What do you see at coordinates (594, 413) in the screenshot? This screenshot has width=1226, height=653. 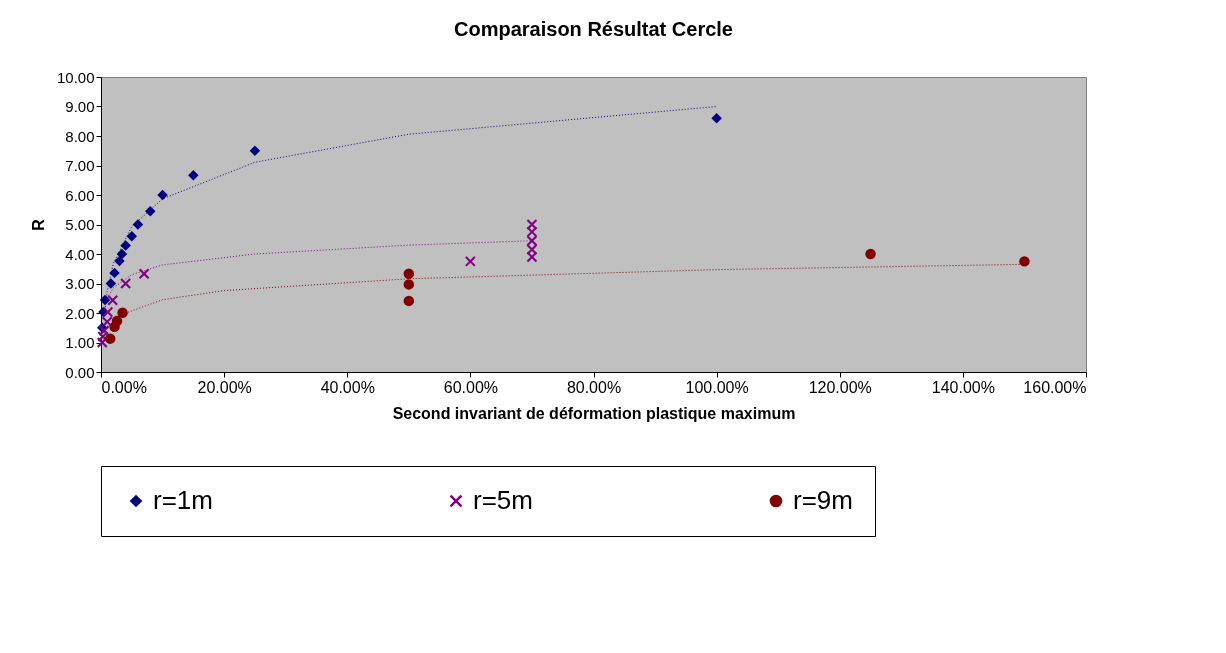 I see `x-axis-title: Second invariant de déformation plastique maximum` at bounding box center [594, 413].